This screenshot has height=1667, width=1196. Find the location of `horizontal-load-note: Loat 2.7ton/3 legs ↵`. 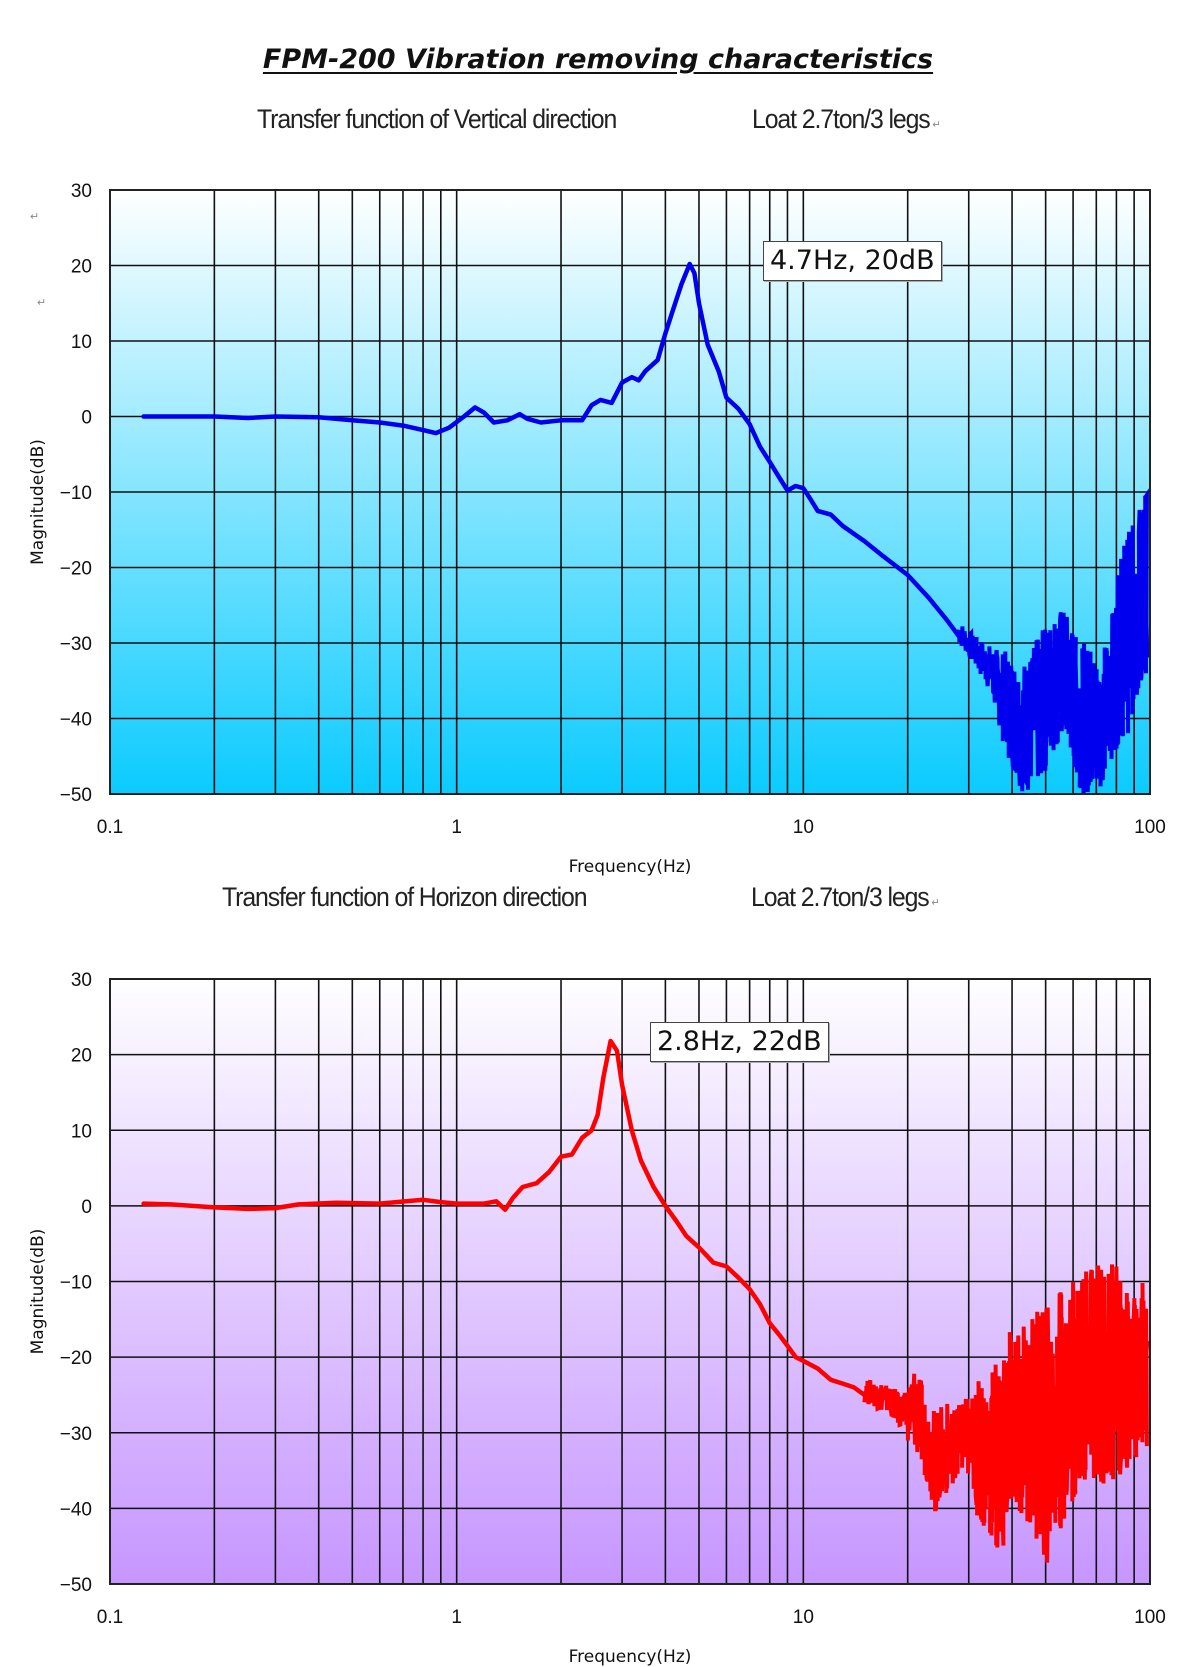

horizontal-load-note: Loat 2.7ton/3 legs ↵ is located at coordinates (845, 897).